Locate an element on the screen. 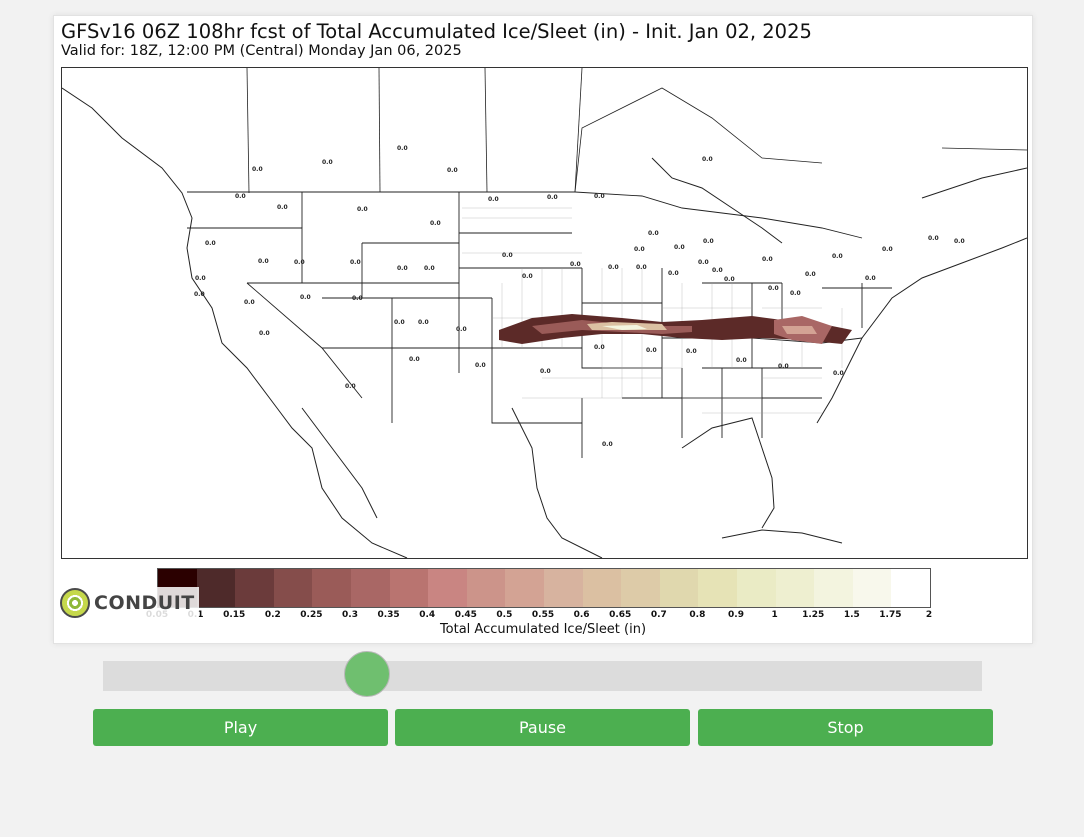  canada-borders is located at coordinates (636, 131).